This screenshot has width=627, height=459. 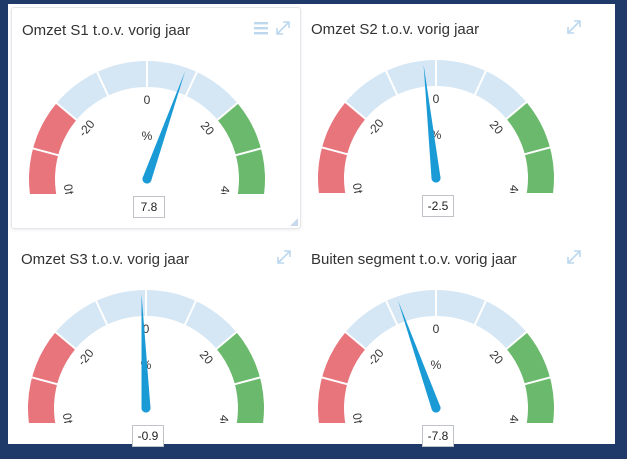 What do you see at coordinates (261, 28) in the screenshot?
I see `menu-icon` at bounding box center [261, 28].